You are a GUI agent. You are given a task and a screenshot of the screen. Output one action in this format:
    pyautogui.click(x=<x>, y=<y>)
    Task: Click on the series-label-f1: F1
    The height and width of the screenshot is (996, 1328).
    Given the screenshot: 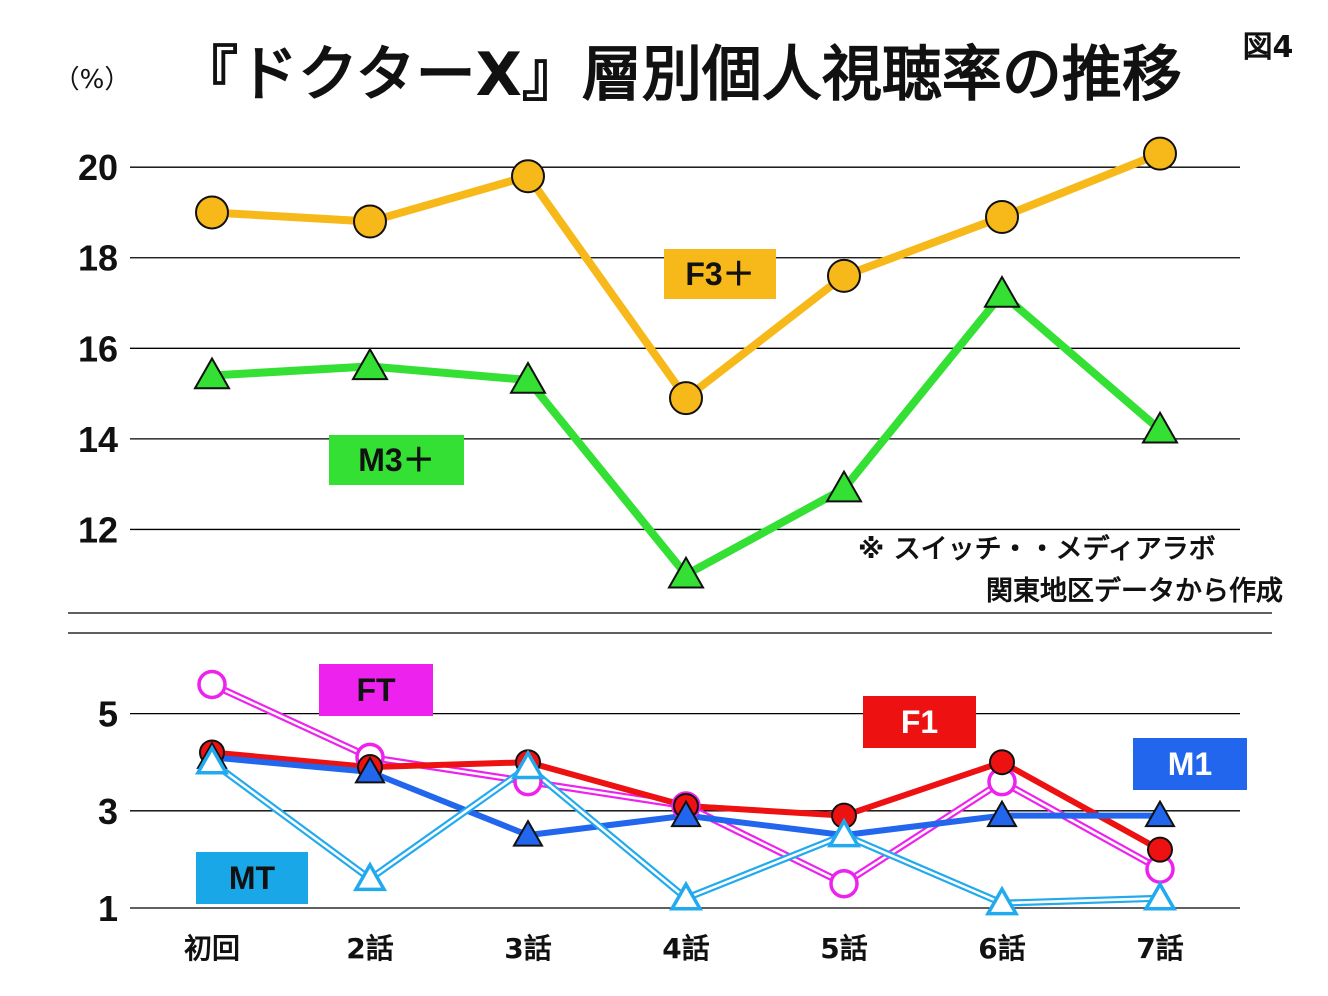 What is the action you would take?
    pyautogui.click(x=919, y=722)
    